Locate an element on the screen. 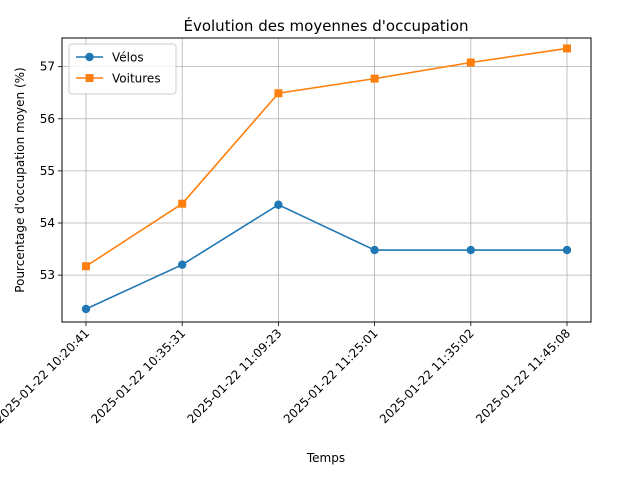  y-tick-label: 55 is located at coordinates (47, 171).